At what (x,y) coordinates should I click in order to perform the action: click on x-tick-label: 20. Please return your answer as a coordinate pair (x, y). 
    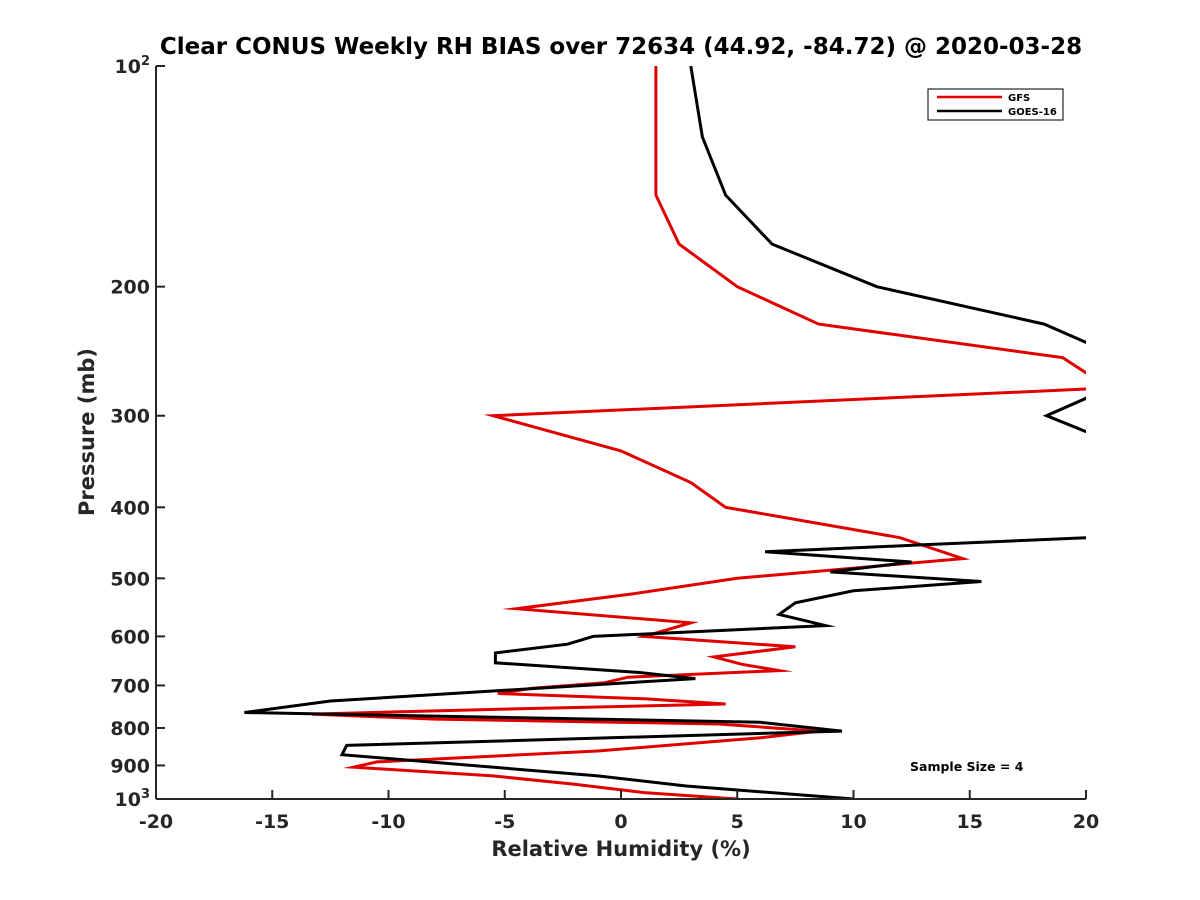
    Looking at the image, I should click on (1086, 822).